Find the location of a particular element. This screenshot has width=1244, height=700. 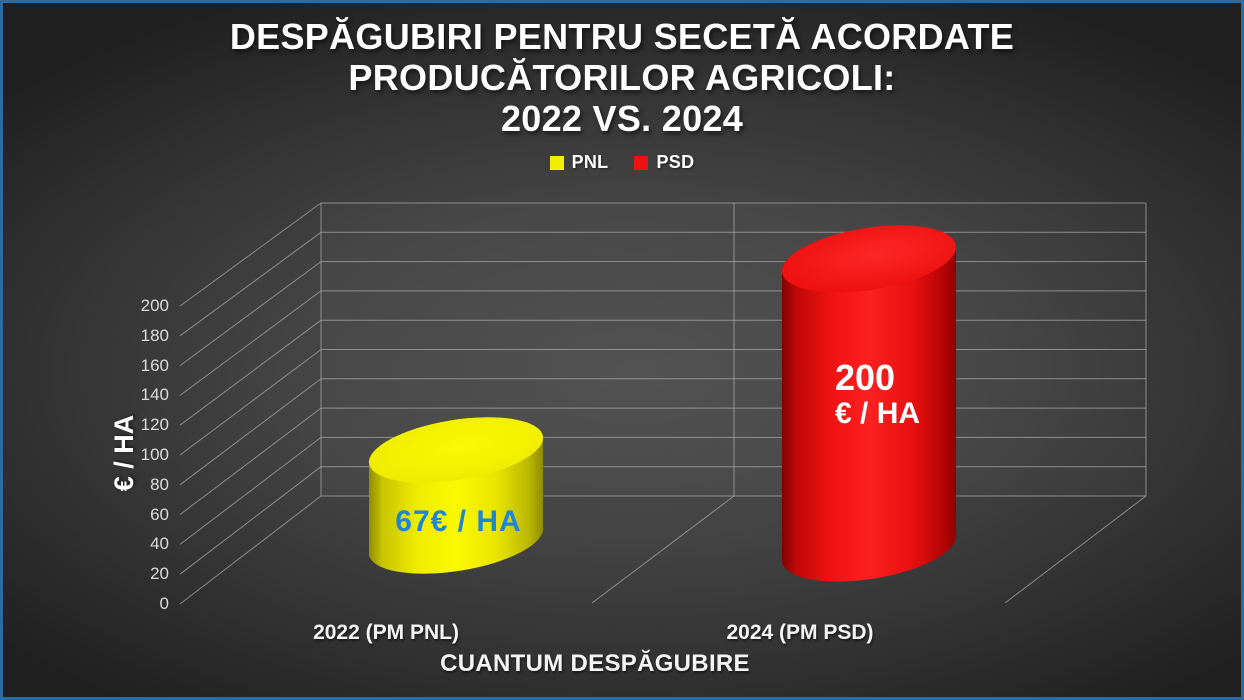

y-tick-label: 100 is located at coordinates (154, 454).